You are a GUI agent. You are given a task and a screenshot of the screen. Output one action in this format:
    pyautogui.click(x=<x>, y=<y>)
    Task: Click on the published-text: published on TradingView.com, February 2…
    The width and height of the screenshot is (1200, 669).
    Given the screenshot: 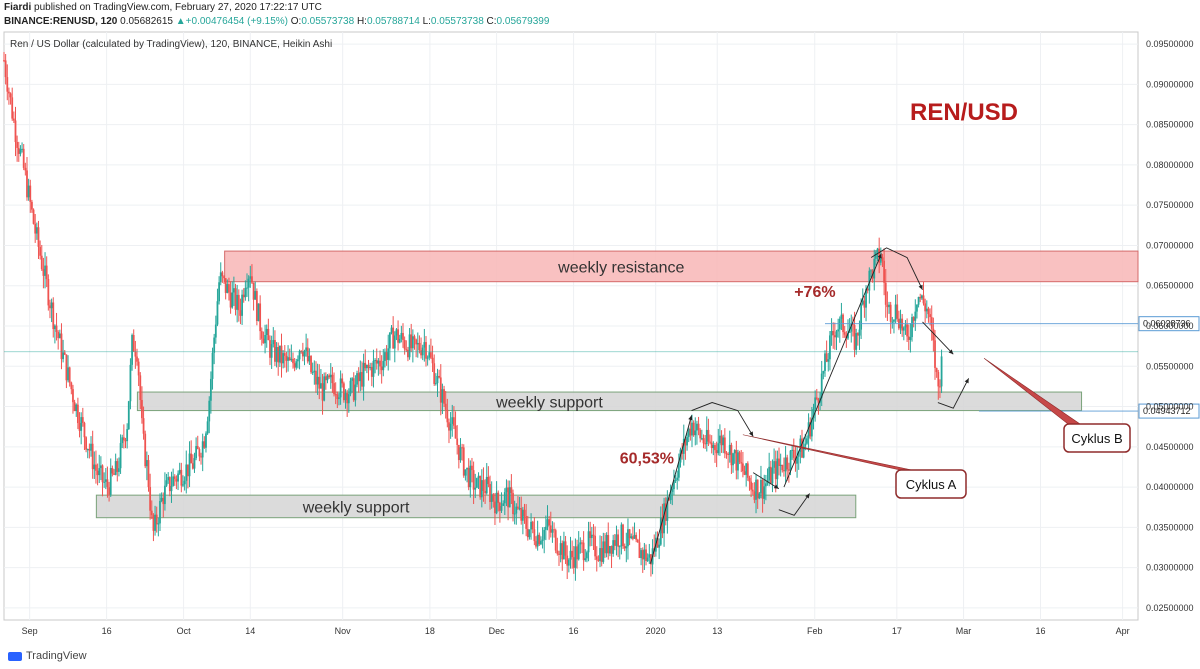 What is the action you would take?
    pyautogui.click(x=178, y=7)
    